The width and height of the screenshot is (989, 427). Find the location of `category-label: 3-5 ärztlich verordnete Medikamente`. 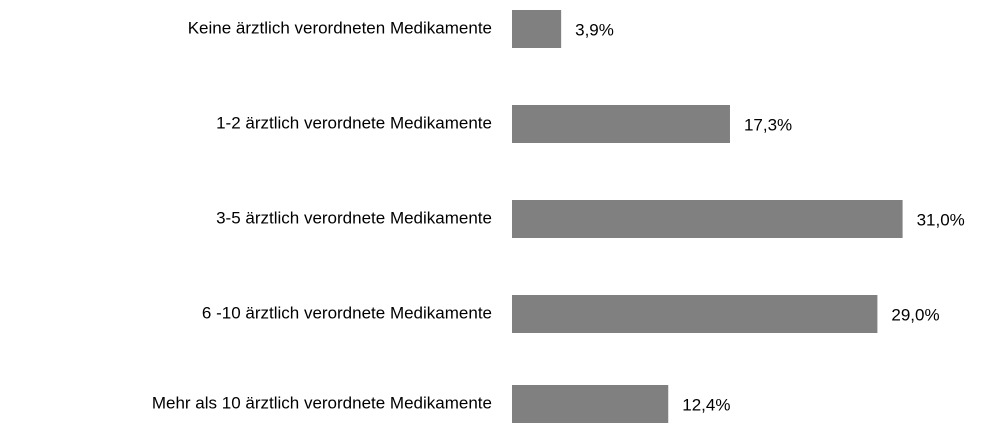

category-label: 3-5 ärztlich verordnete Medikamente is located at coordinates (354, 217).